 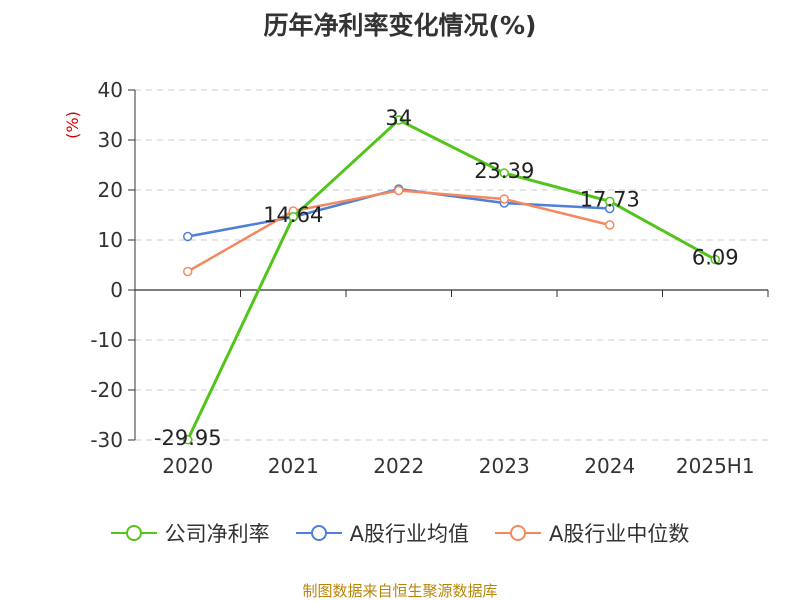 I want to click on legend-swatch-industry-median, so click(x=518, y=533).